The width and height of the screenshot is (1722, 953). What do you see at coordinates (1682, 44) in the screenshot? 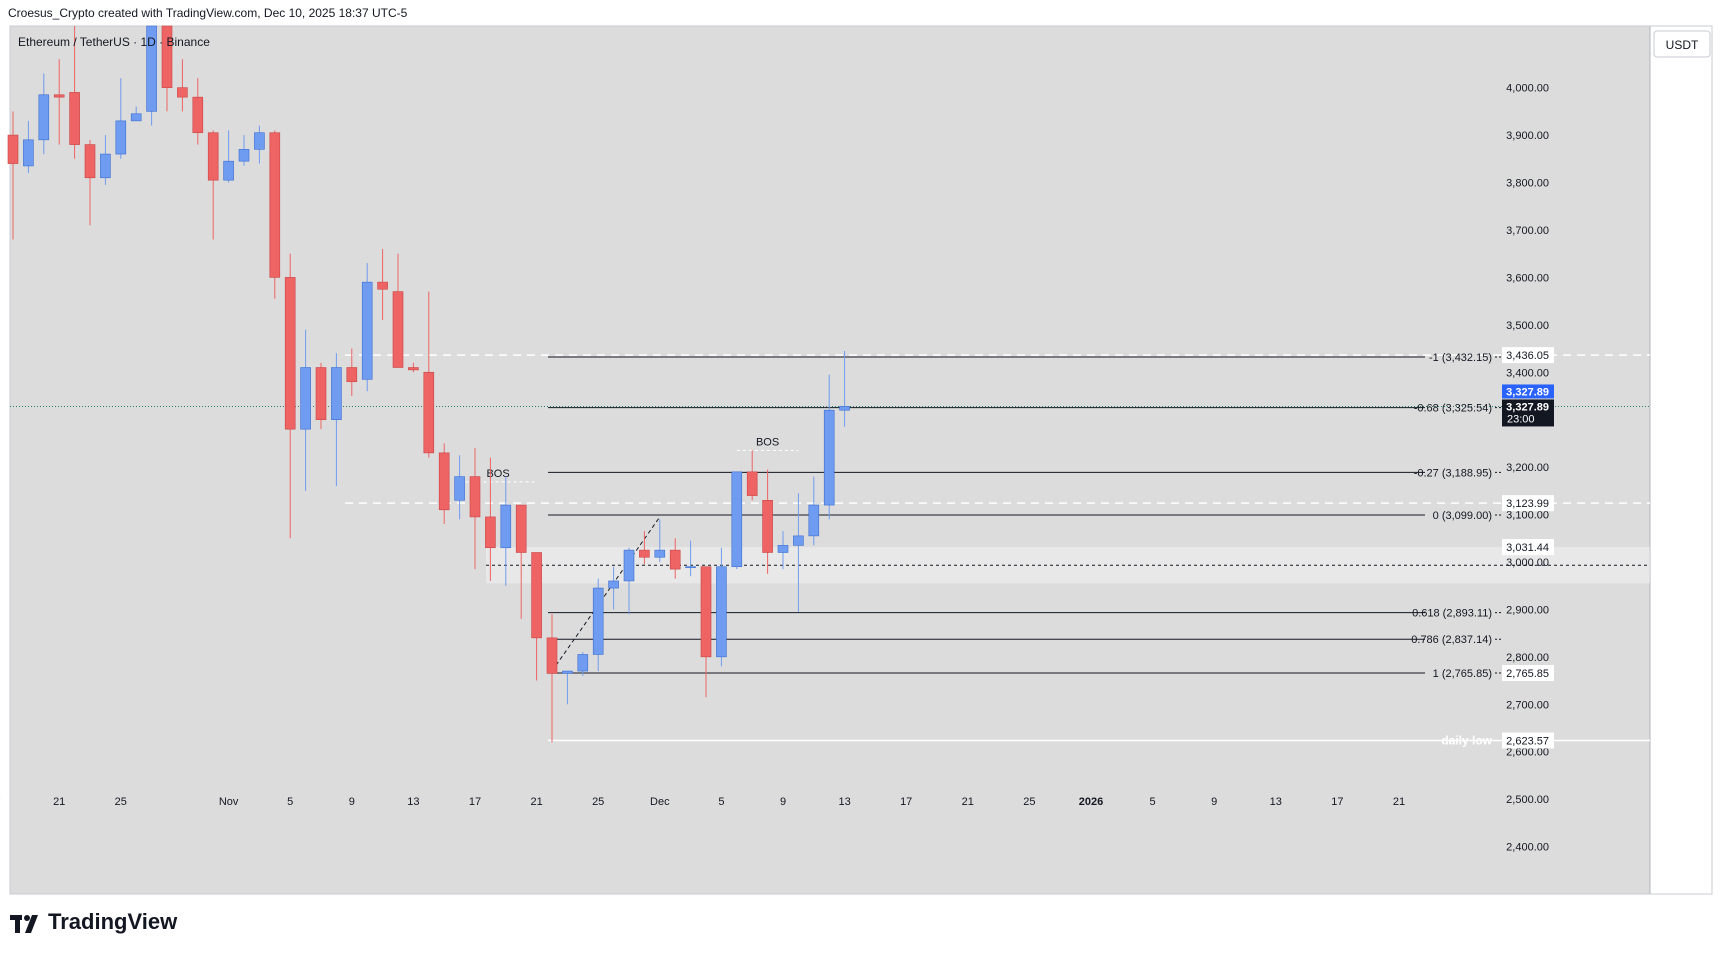
I see `currency-button: USDT` at bounding box center [1682, 44].